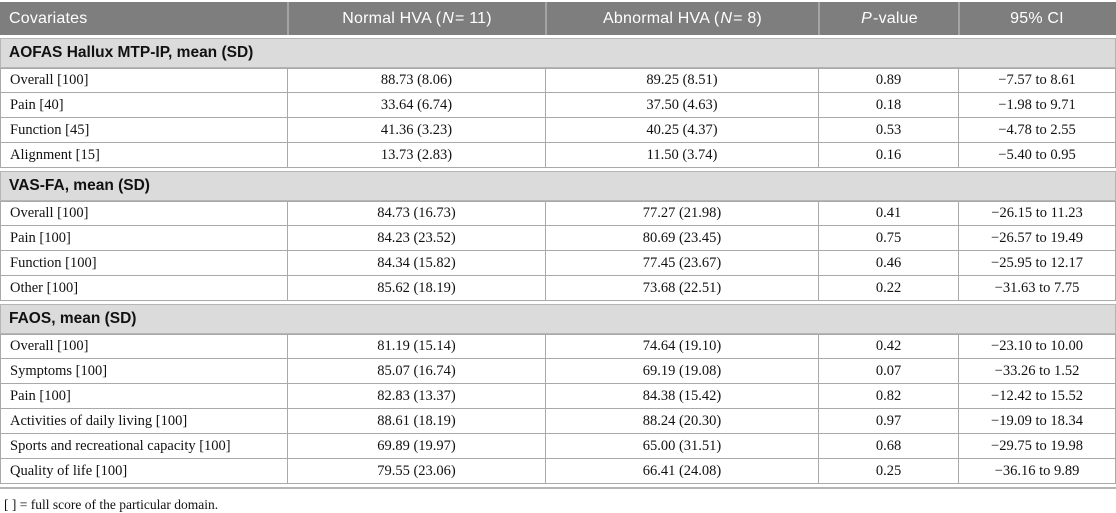 This screenshot has width=1116, height=513. Describe the element at coordinates (888, 130) in the screenshot. I see `cell-p-value: 0.53` at that location.